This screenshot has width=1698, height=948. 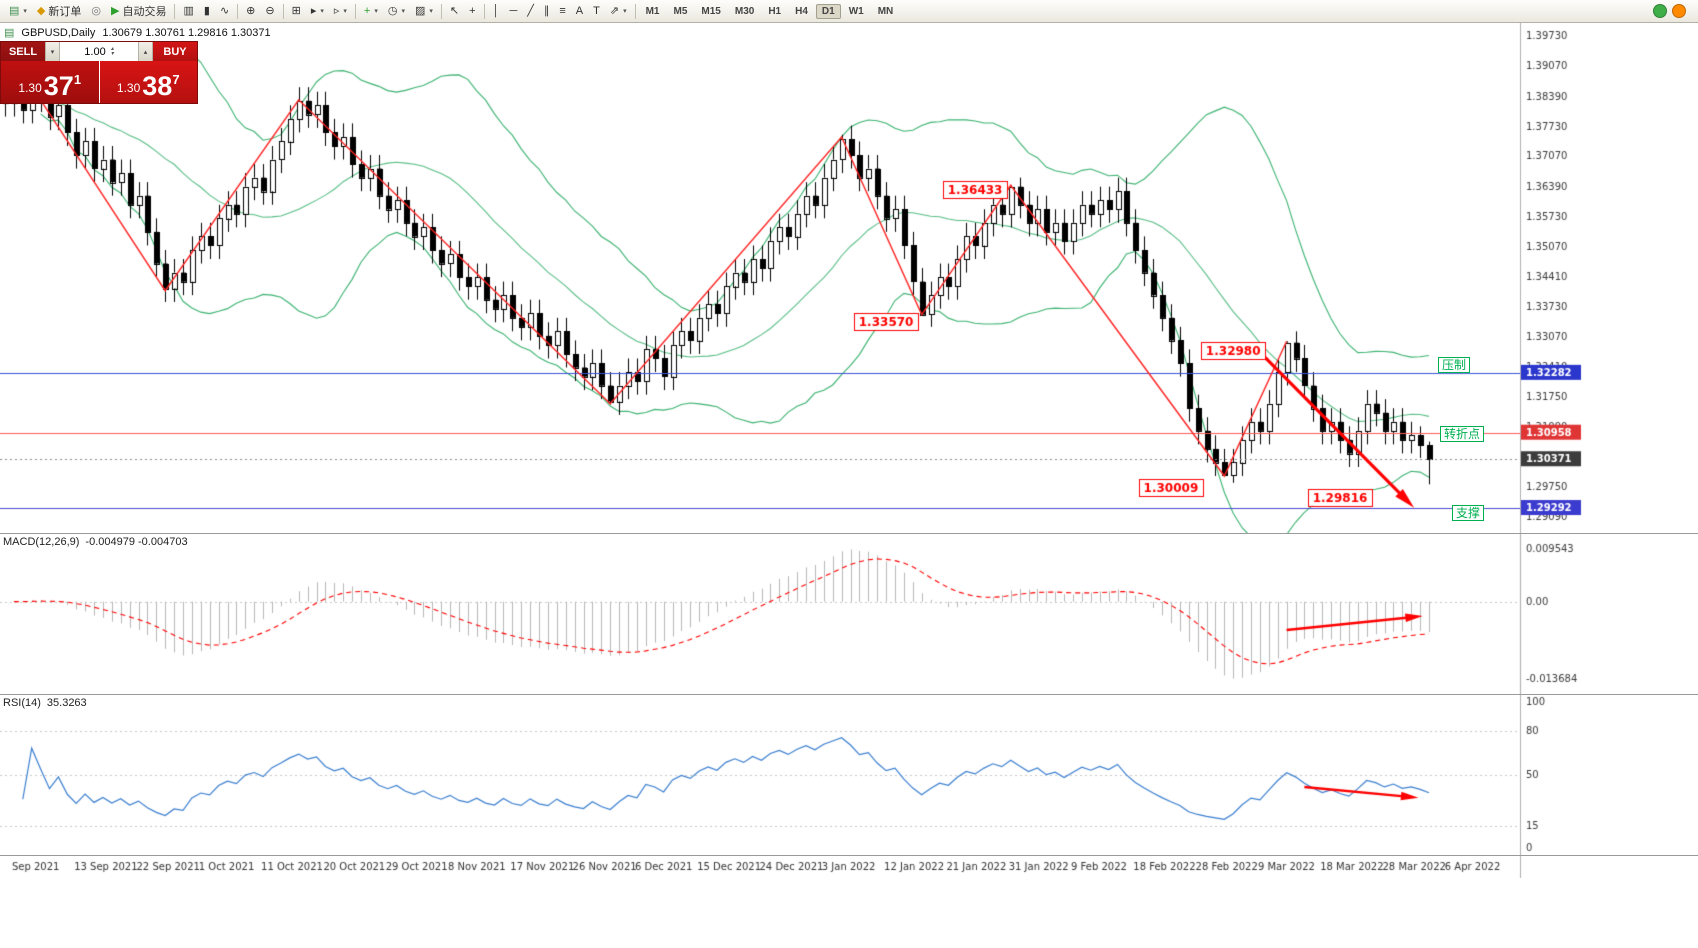 What do you see at coordinates (9, 33) in the screenshot?
I see `chart-window-icon: ▤` at bounding box center [9, 33].